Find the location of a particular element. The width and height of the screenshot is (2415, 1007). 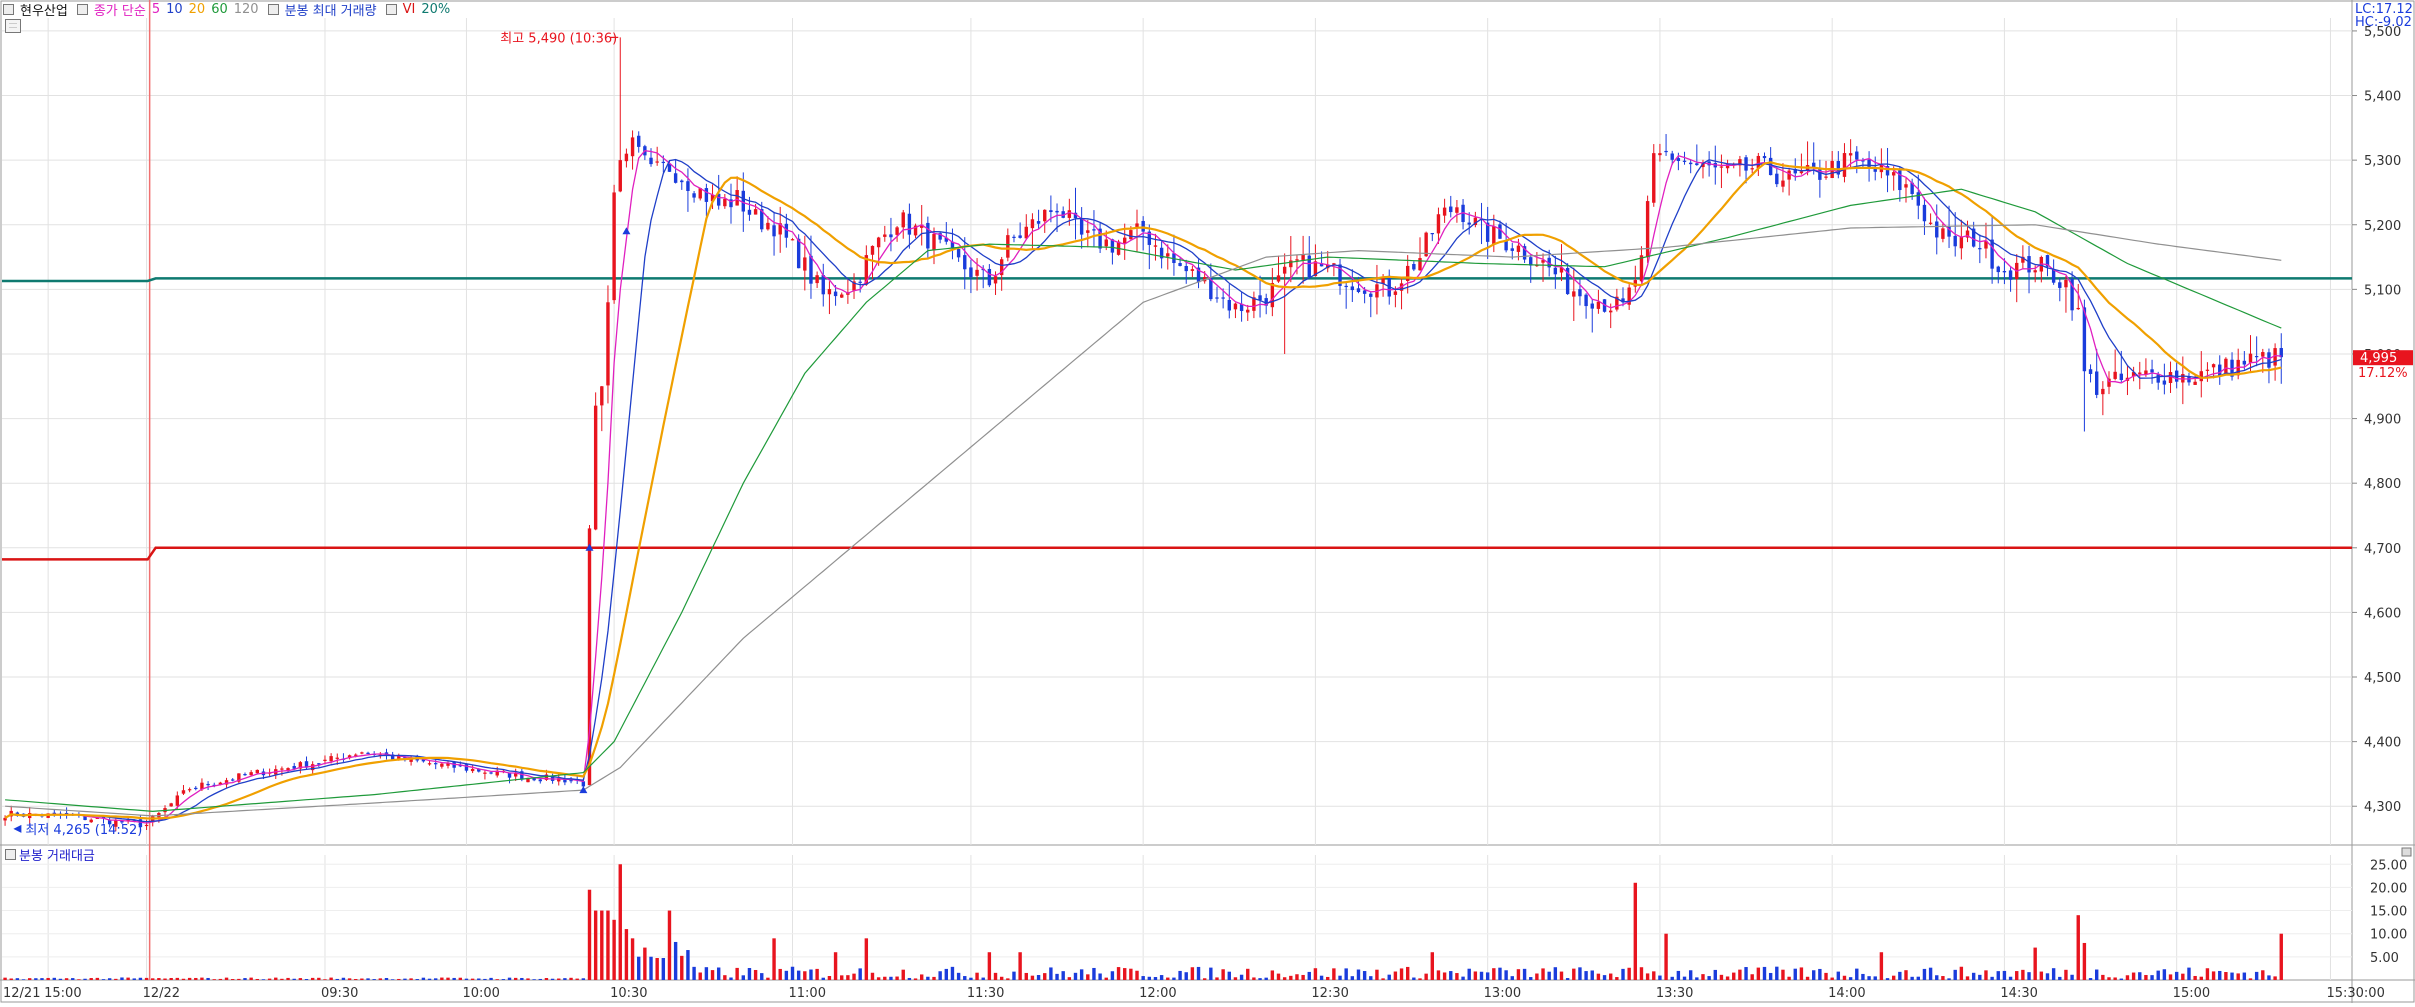

time-tick-label: 09:30 is located at coordinates (339, 993).